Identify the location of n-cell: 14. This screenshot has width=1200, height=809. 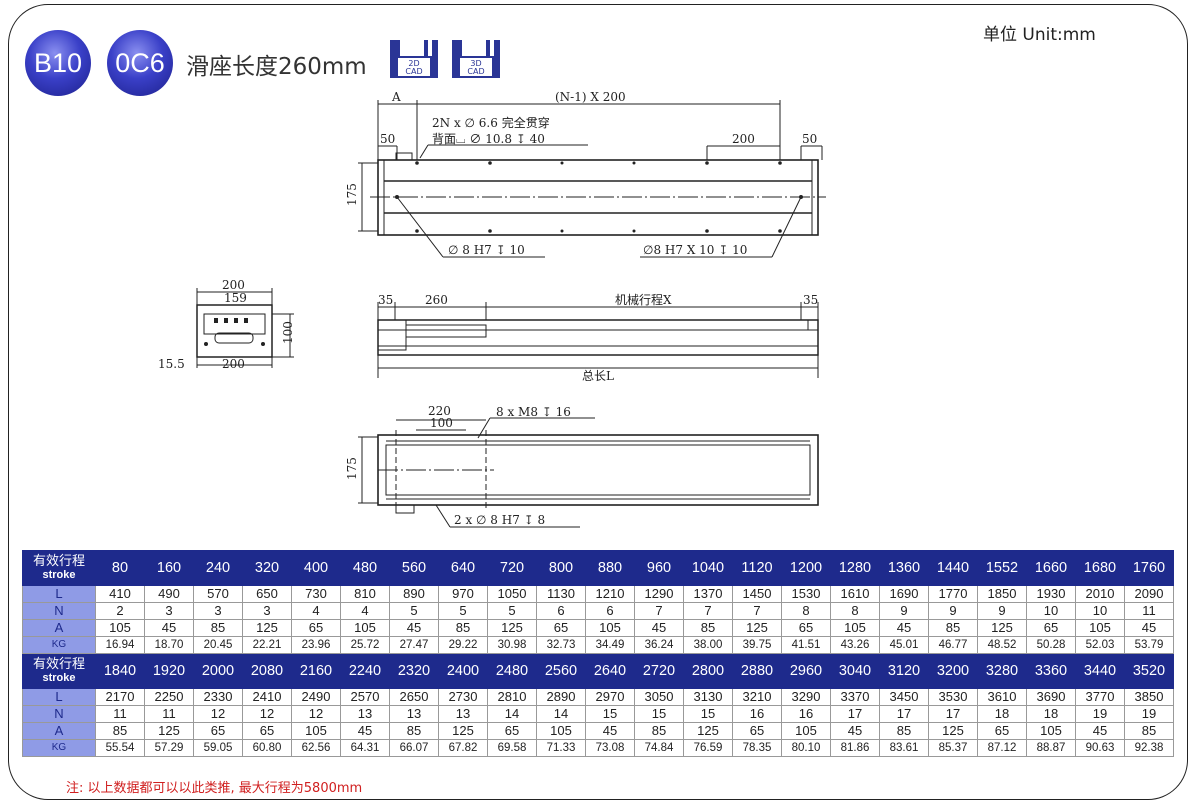
(561, 714).